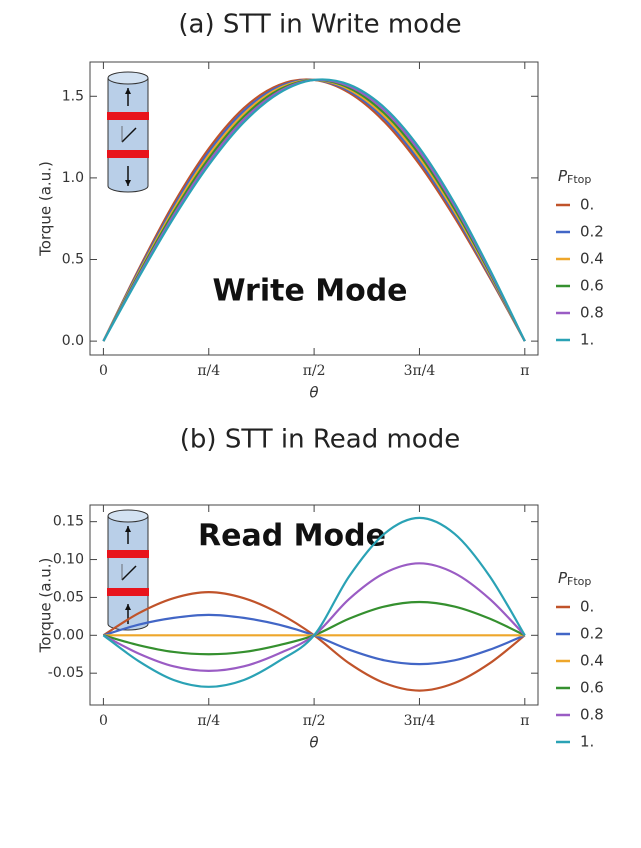 The image size is (641, 848). Describe the element at coordinates (73, 260) in the screenshot. I see `y-tick-label: 0.5` at that location.